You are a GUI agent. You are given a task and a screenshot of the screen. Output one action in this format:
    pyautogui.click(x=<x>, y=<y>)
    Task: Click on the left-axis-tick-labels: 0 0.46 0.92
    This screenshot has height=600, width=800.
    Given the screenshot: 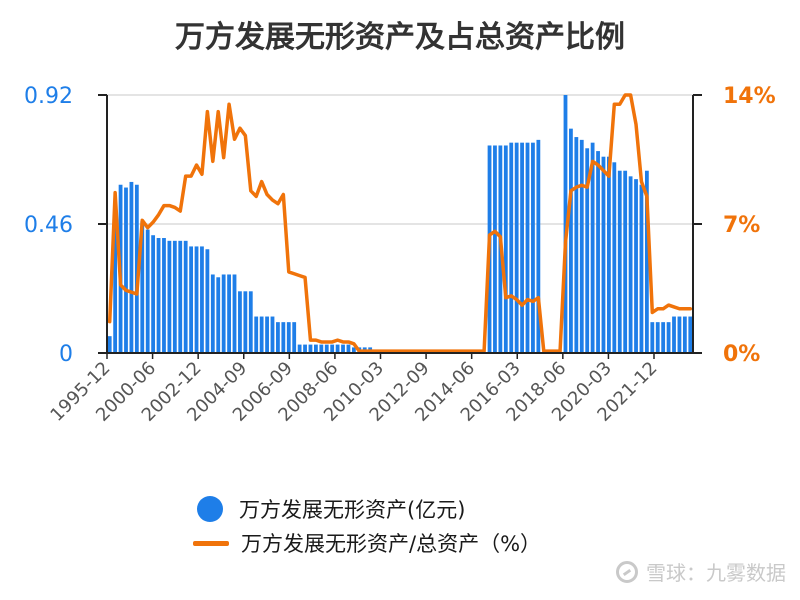 What is the action you would take?
    pyautogui.click(x=48, y=225)
    